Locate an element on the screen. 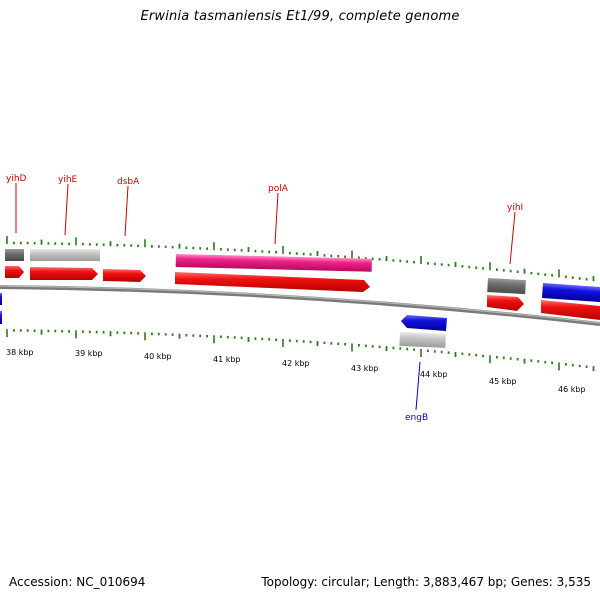  gene-label-engB: engB is located at coordinates (416, 418).